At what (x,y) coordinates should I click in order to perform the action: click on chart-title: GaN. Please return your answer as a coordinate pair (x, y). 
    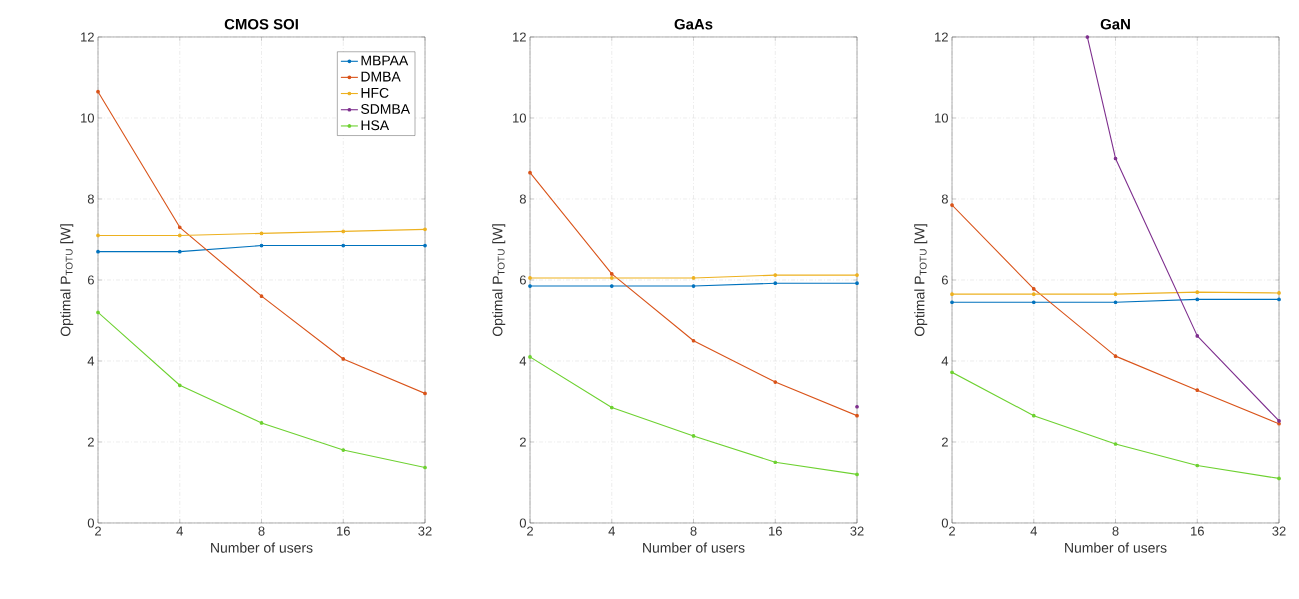
    Looking at the image, I should click on (1115, 24).